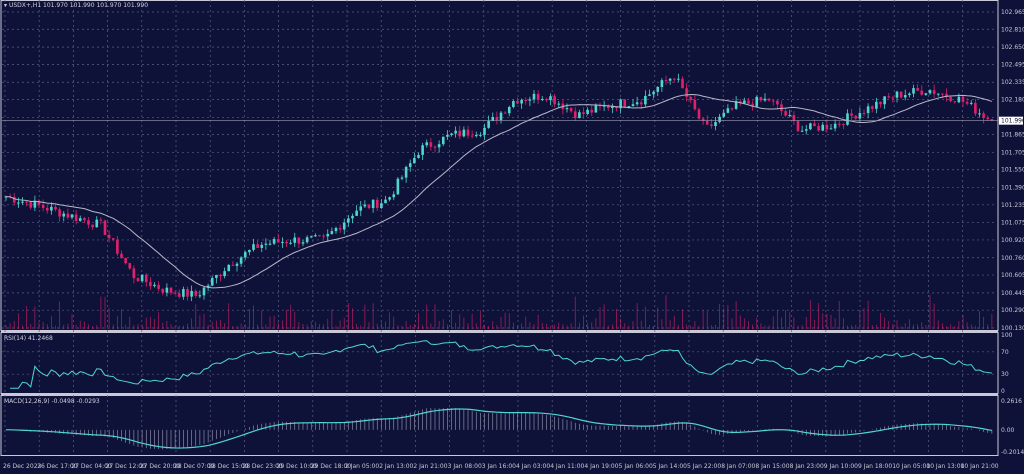 This screenshot has height=474, width=1024. Describe the element at coordinates (1012, 310) in the screenshot. I see `price-tick-label: 100.290` at that location.